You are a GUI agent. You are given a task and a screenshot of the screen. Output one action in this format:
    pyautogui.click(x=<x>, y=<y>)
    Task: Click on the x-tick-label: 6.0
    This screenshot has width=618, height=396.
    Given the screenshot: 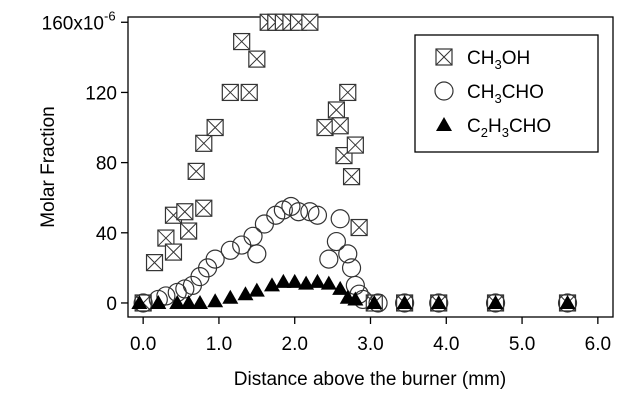 What is the action you would take?
    pyautogui.click(x=598, y=344)
    